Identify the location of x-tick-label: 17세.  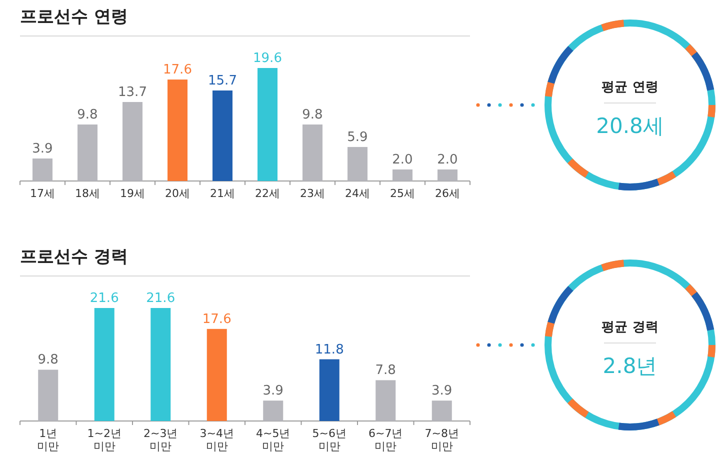
(42, 193).